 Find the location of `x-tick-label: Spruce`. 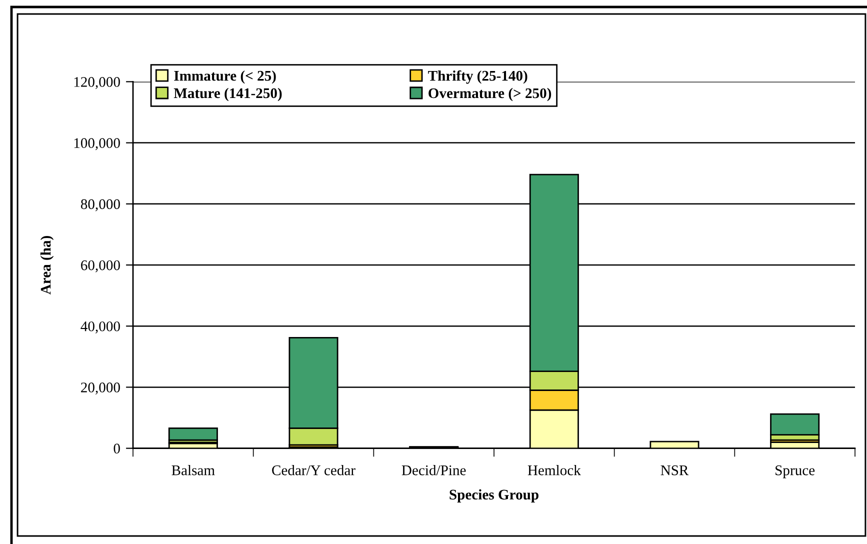

x-tick-label: Spruce is located at coordinates (795, 471).